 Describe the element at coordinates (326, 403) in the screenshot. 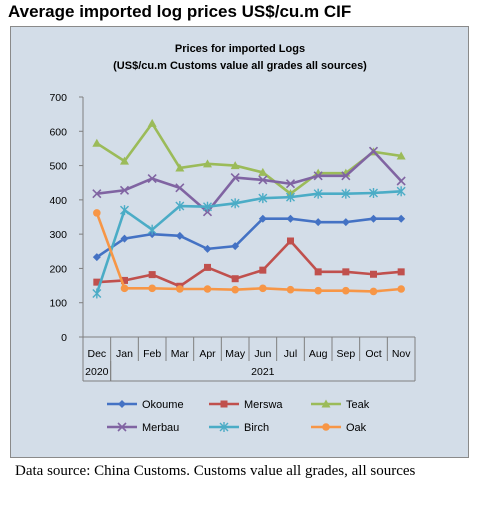

I see `legend-marker-teak` at that location.